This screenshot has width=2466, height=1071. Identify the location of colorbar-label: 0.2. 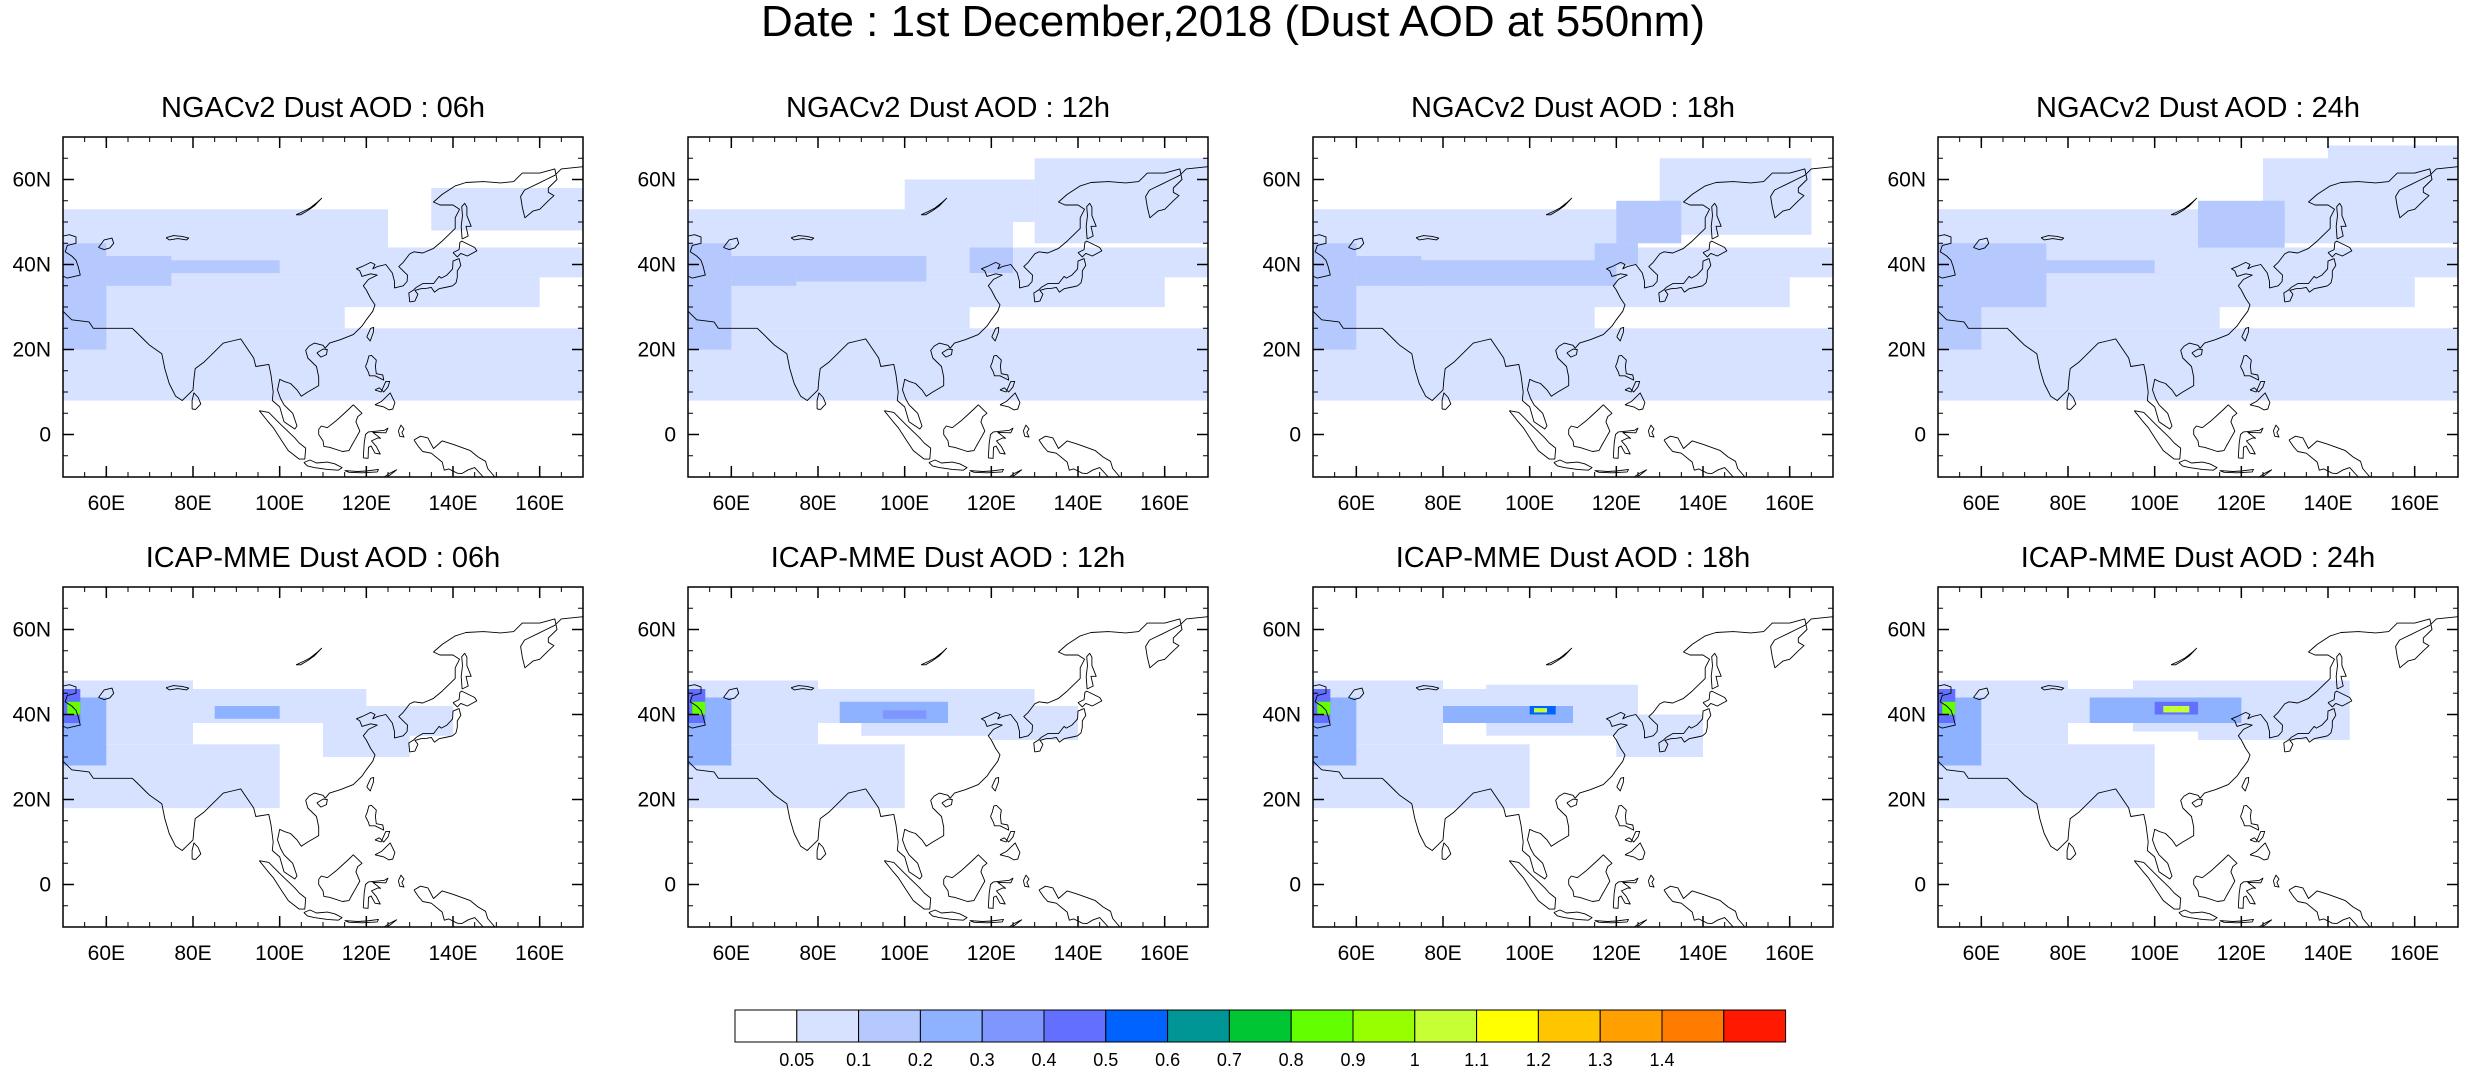
(920, 1060).